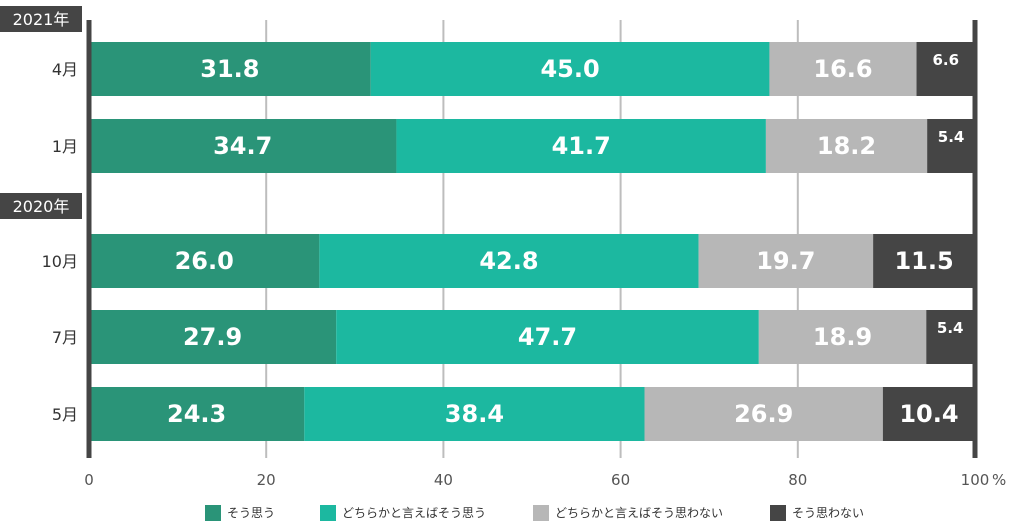  I want to click on data-label: 11.5, so click(923, 261).